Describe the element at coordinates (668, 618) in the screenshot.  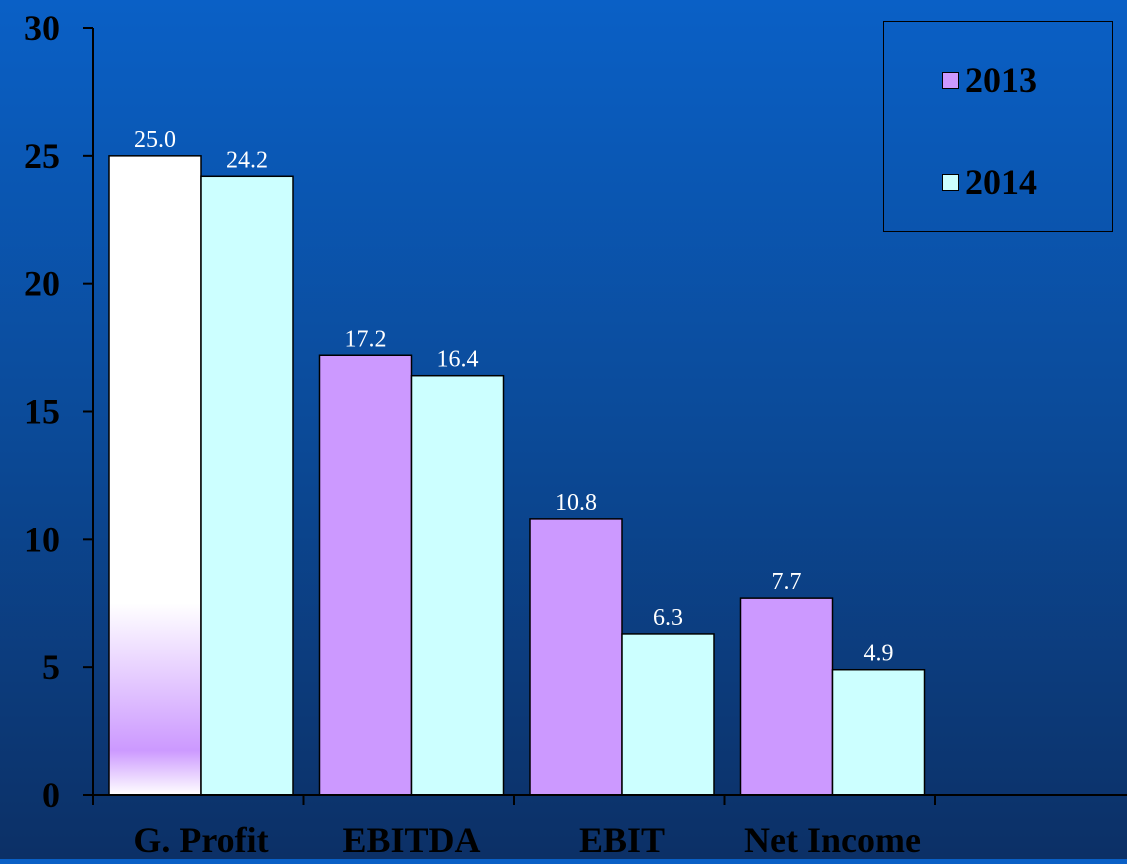
I see `data-label: 6.3` at that location.